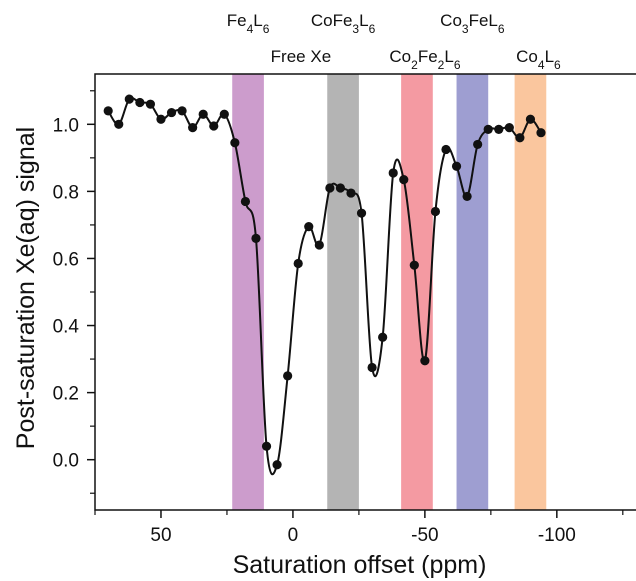 This screenshot has height=581, width=636. Describe the element at coordinates (160, 535) in the screenshot. I see `x-tick-label: 50` at that location.